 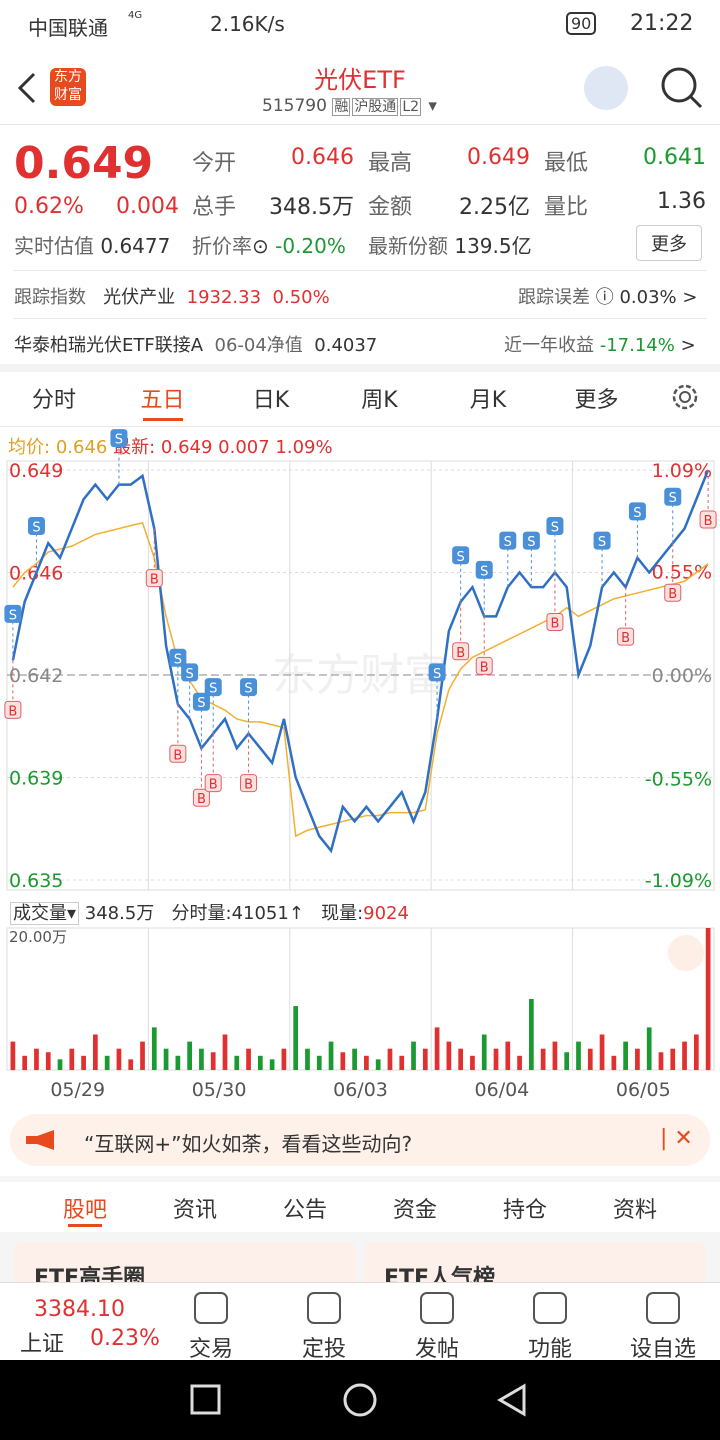 I want to click on change: 0.004, so click(x=147, y=206).